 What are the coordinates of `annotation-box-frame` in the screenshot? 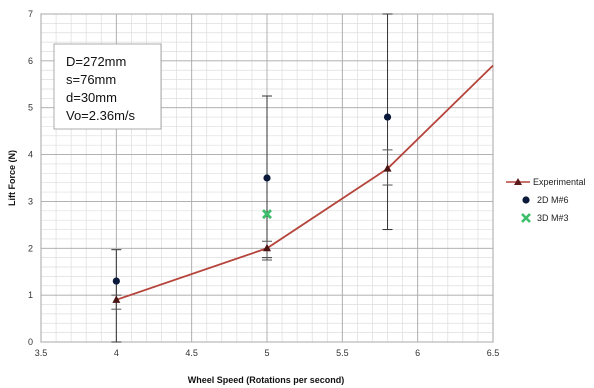 It's located at (107, 86).